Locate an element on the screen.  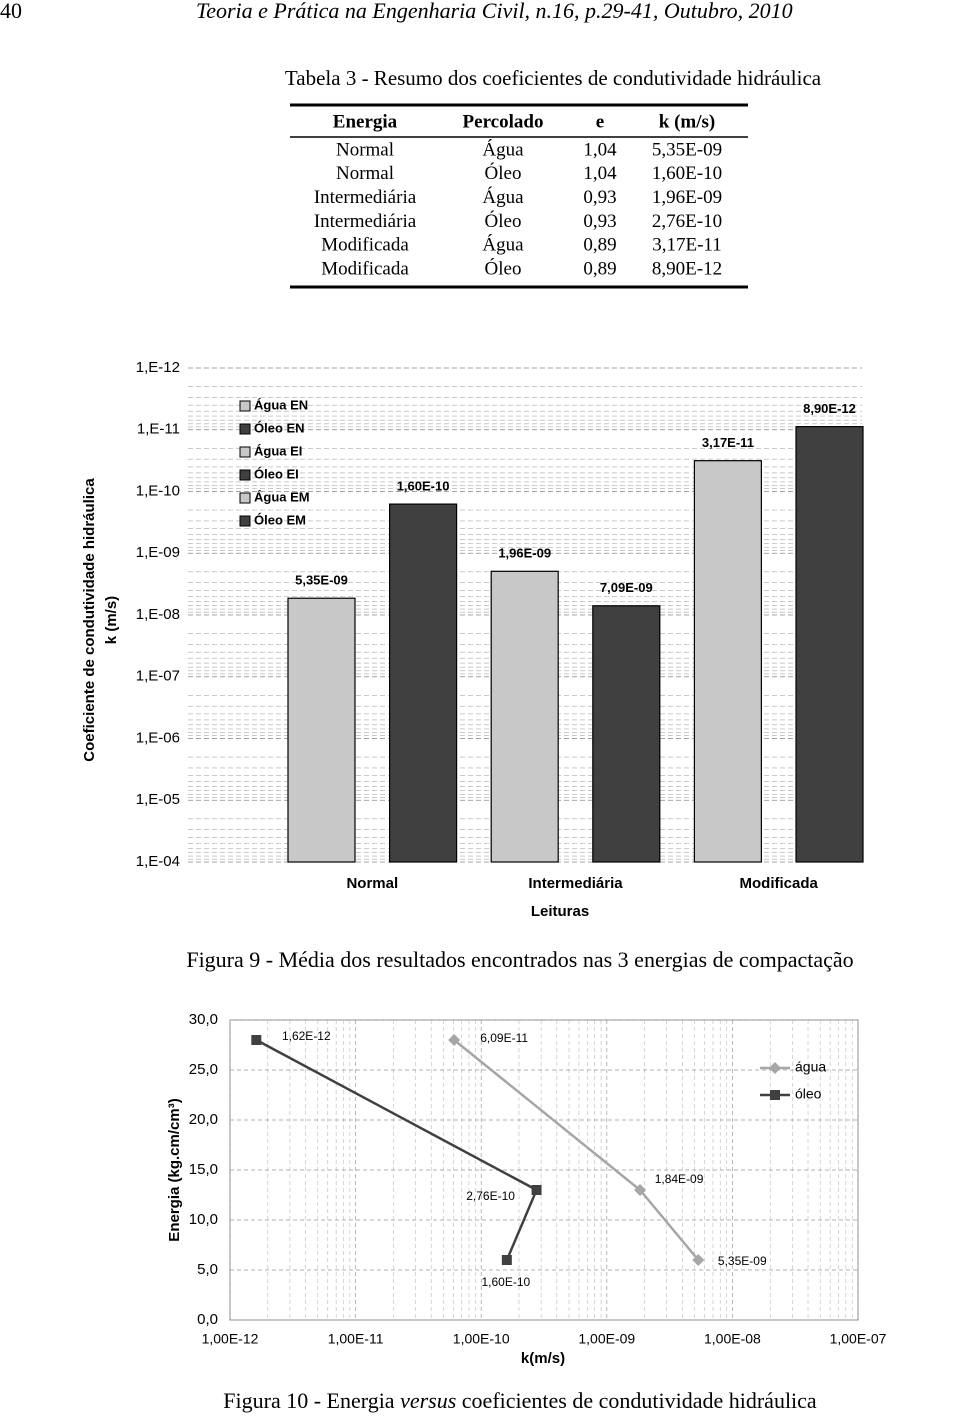
caption-part: versus is located at coordinates (428, 1400).